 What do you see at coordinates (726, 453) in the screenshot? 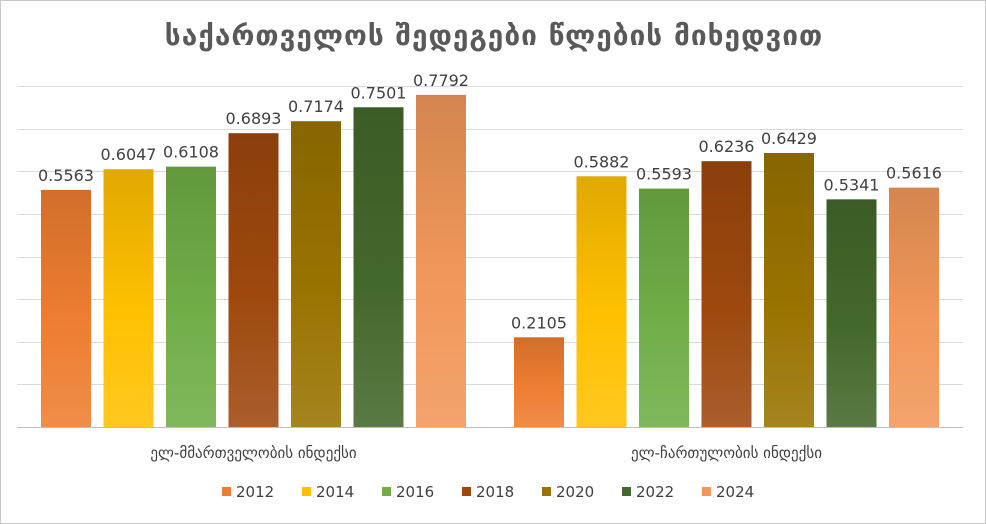
I see `category-label: ელ-ჩართულობის ინდექსი` at bounding box center [726, 453].